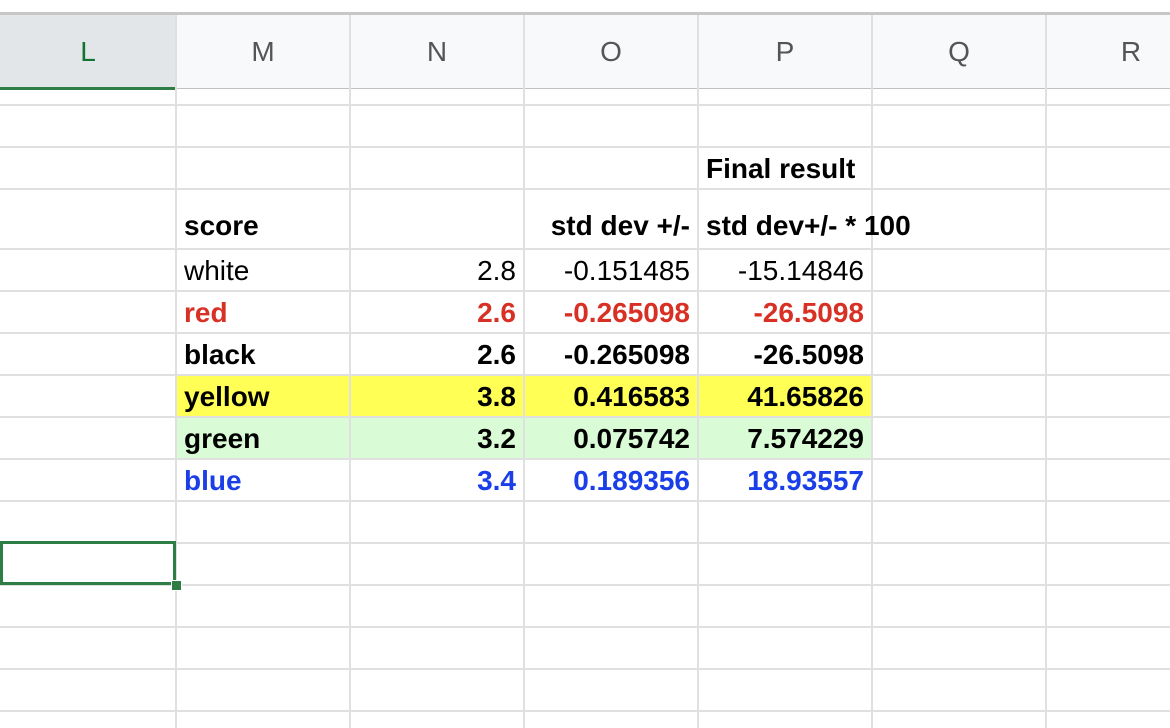 This screenshot has height=728, width=1170. I want to click on cell-black-std-dev: -0.265098, so click(626, 354).